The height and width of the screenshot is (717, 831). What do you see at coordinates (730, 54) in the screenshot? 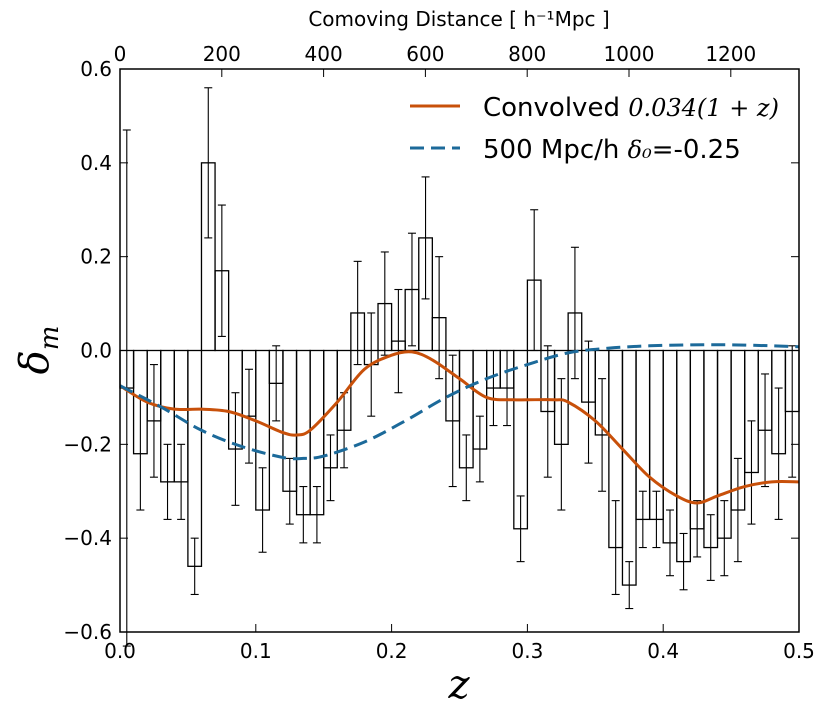
I see `top-tick-label: 1200` at bounding box center [730, 54].